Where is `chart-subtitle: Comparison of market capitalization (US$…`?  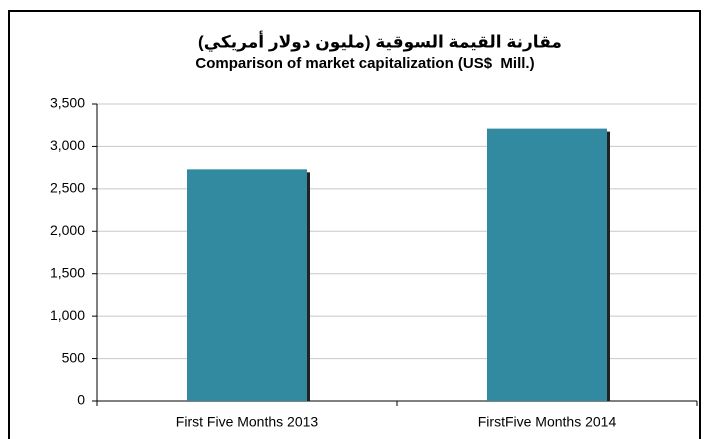
chart-subtitle: Comparison of market capitalization (US$… is located at coordinates (364, 63).